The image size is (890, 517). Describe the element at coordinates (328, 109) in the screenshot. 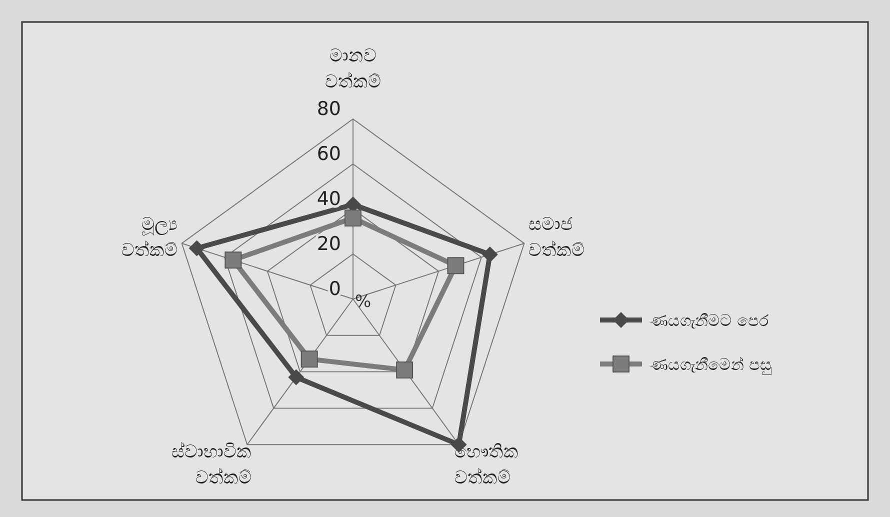

I see `y-tick-label: 80` at that location.